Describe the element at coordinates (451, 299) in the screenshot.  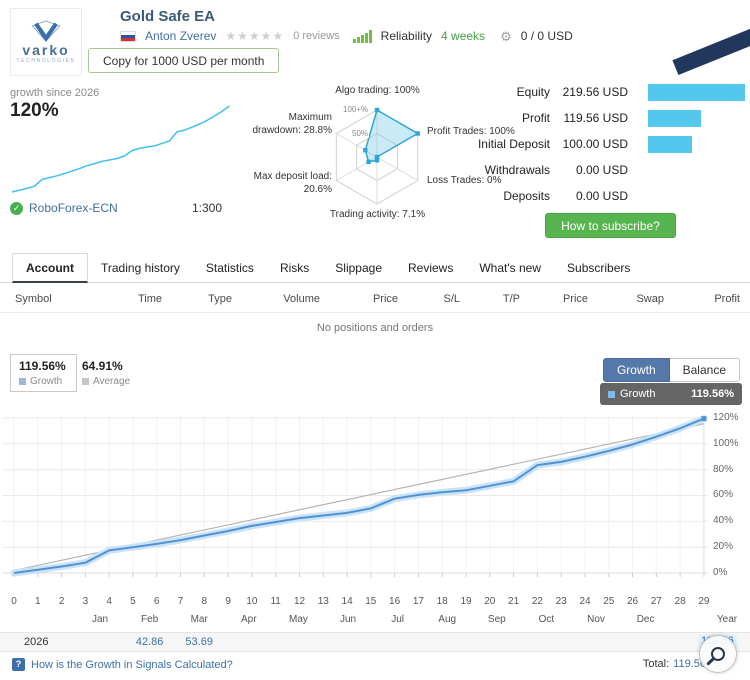
I see `column-header-s-l: S/L` at that location.